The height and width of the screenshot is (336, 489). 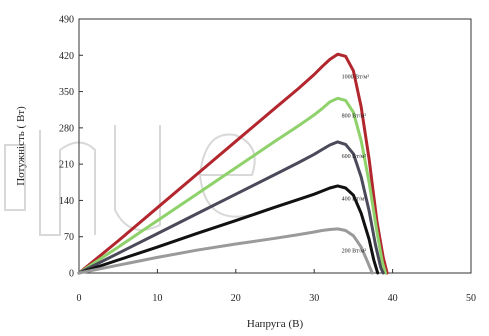 I want to click on y-tick-label: 140, so click(x=66, y=201).